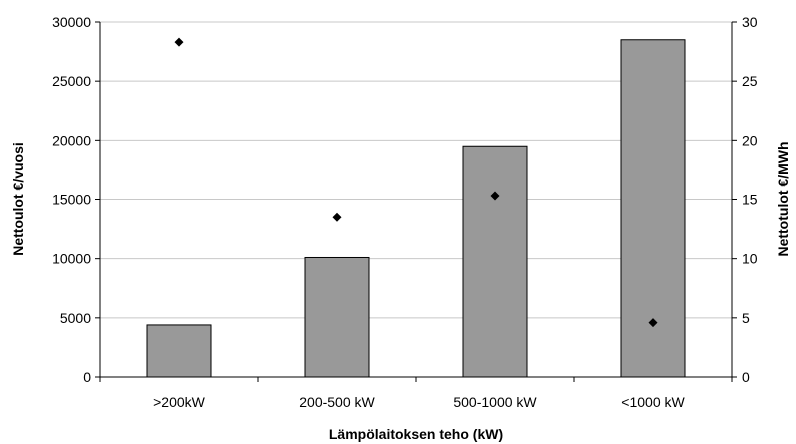  Describe the element at coordinates (783, 198) in the screenshot. I see `right-axis-title: Nettotulot €/MWh` at that location.